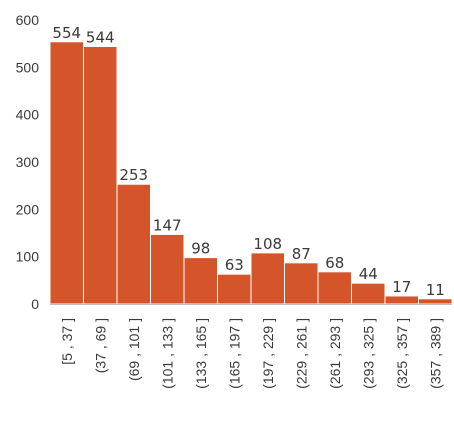 Image resolution: width=454 pixels, height=424 pixels. What do you see at coordinates (268, 353) in the screenshot?
I see `x-tick-label: (197 , 229 ]` at bounding box center [268, 353].